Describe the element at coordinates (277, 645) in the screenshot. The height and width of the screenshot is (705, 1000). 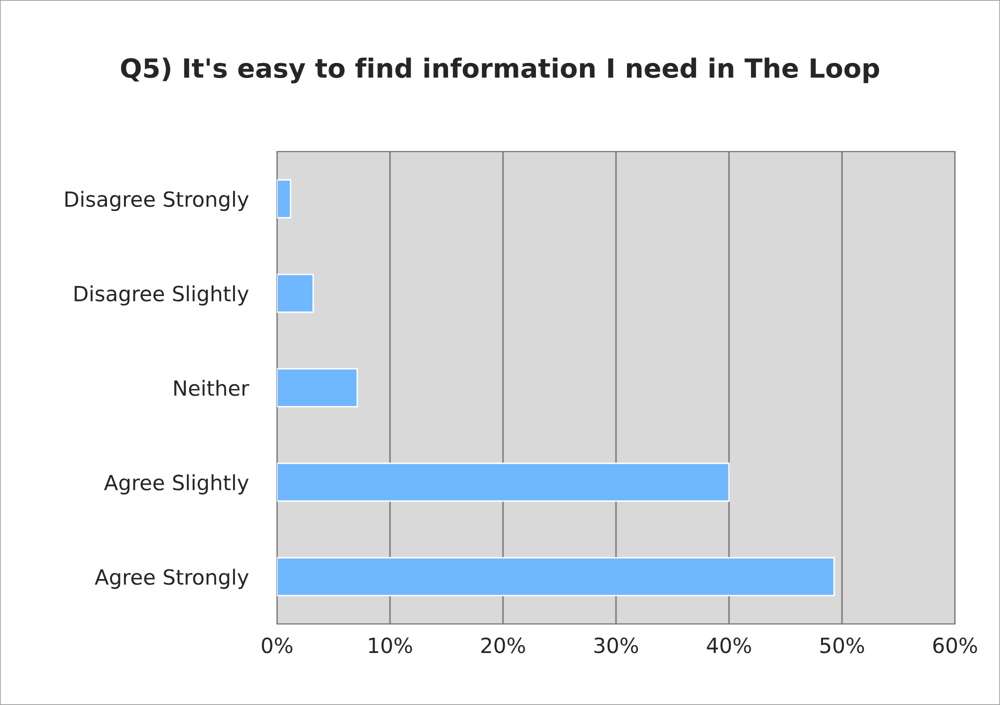
I see `x-tick-label: 0%` at that location.